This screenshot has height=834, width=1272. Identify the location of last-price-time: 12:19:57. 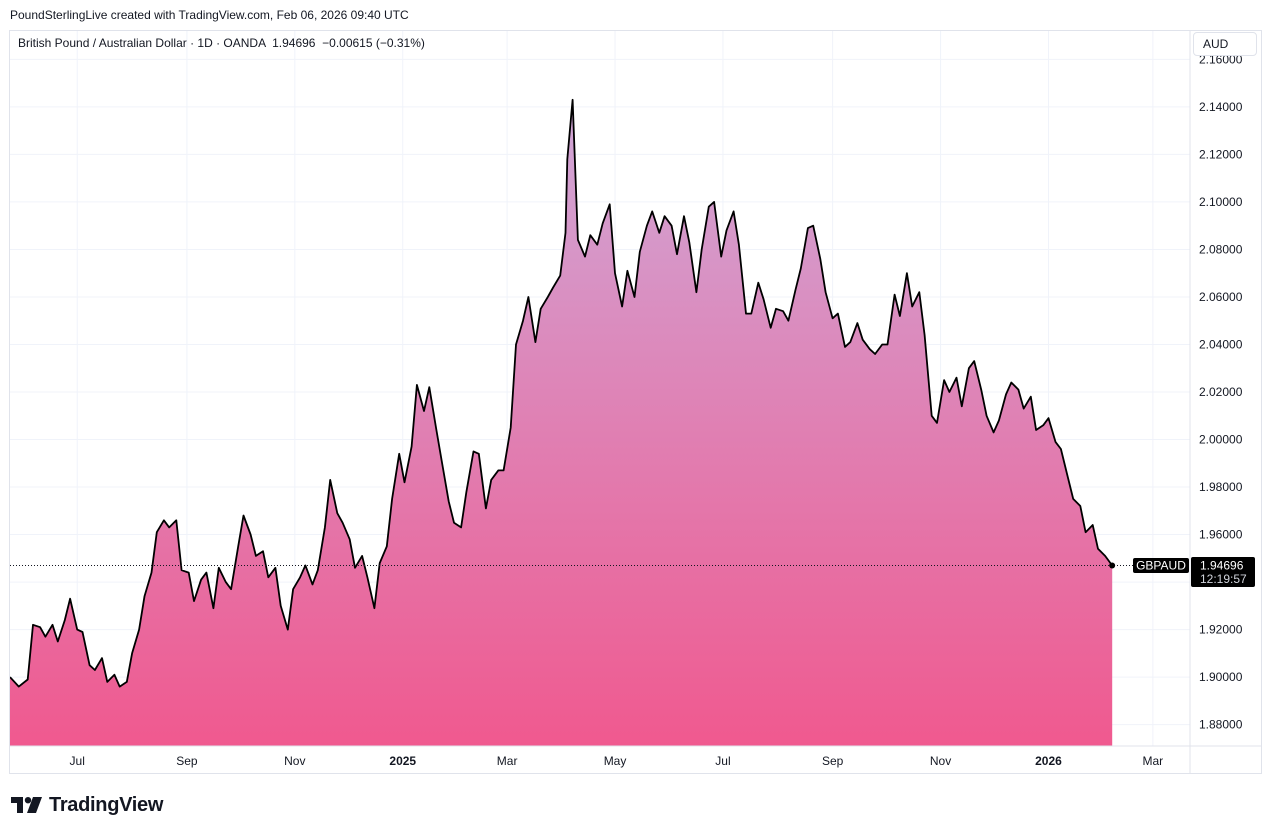
(1223, 579).